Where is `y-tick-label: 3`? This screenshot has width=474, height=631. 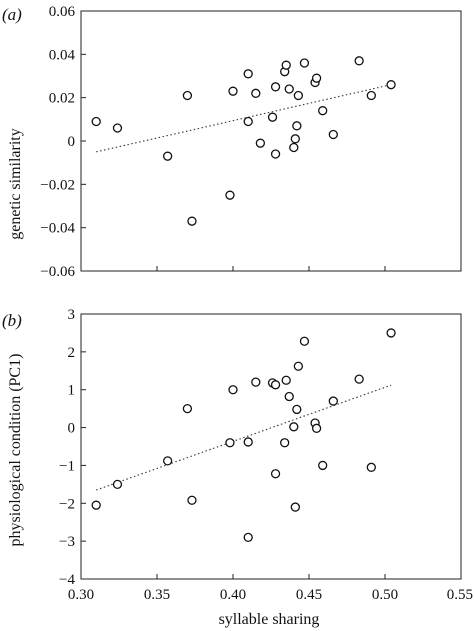 y-tick-label: 3 is located at coordinates (72, 315).